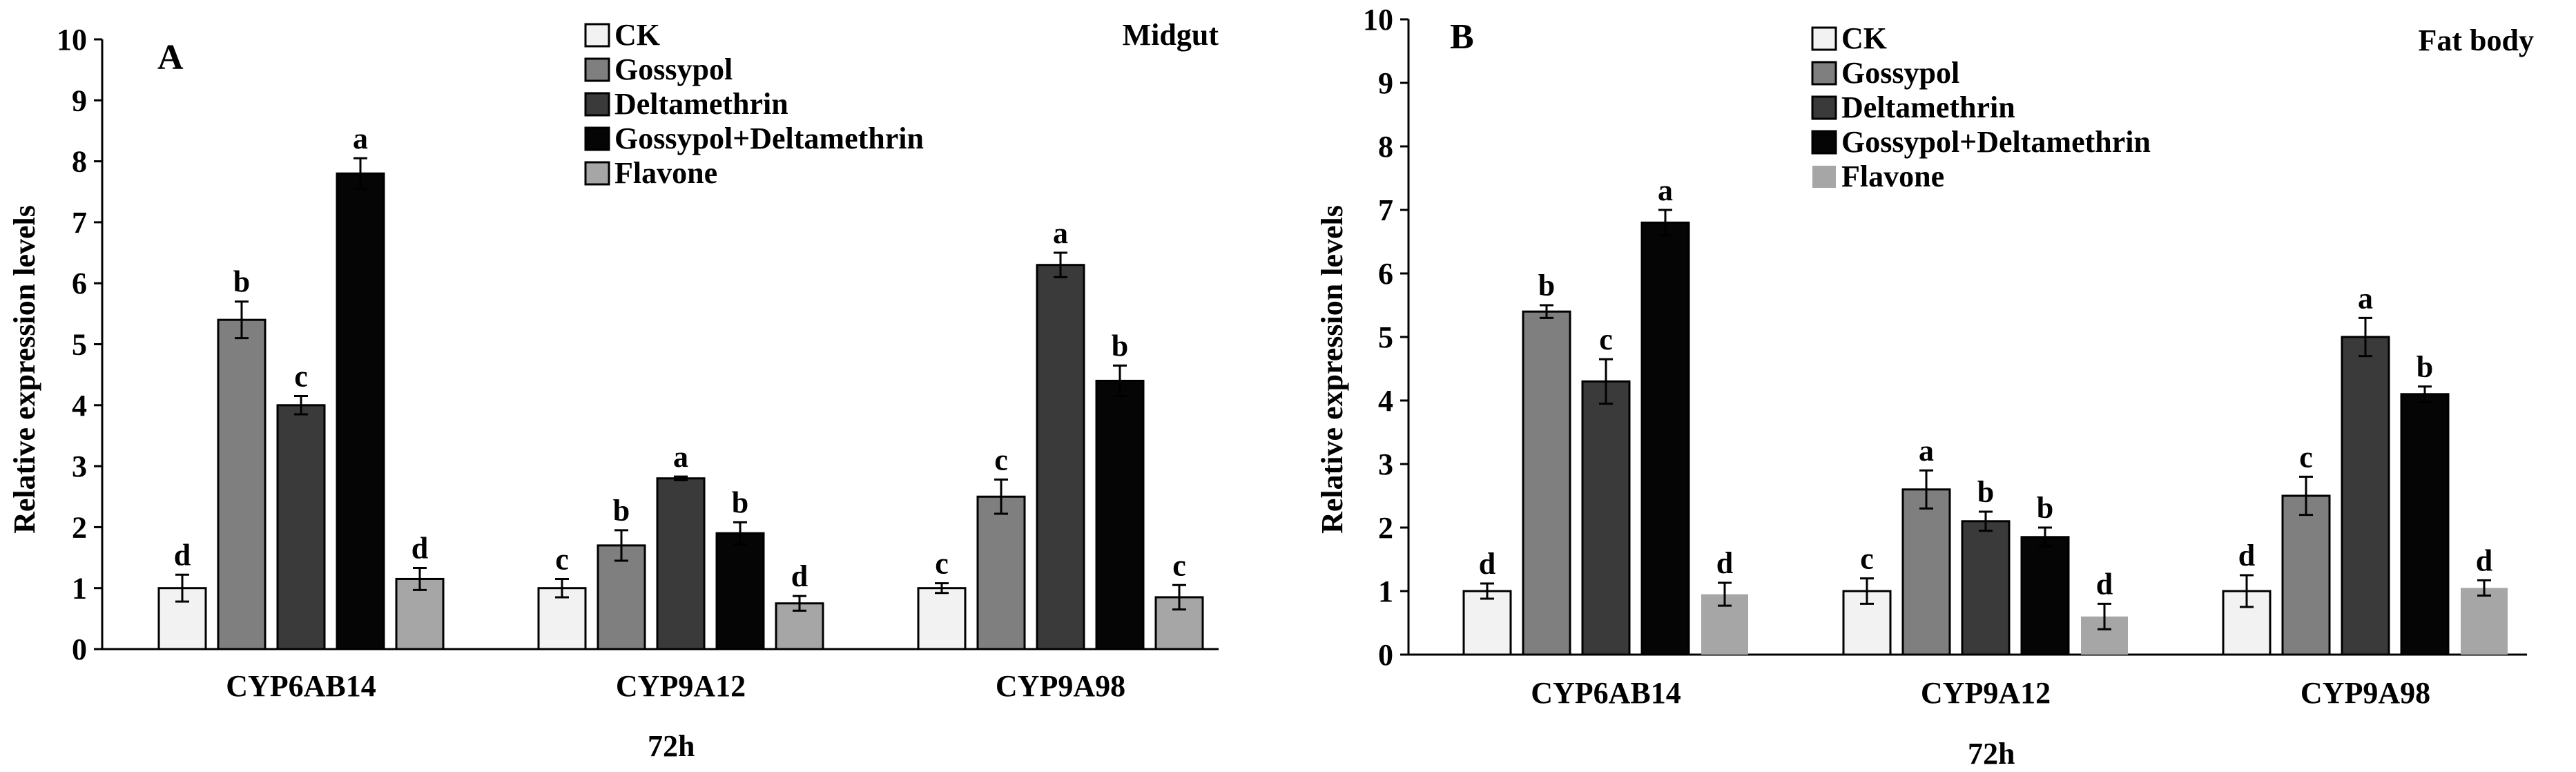  I want to click on y-tick-label: 2, so click(1386, 528).